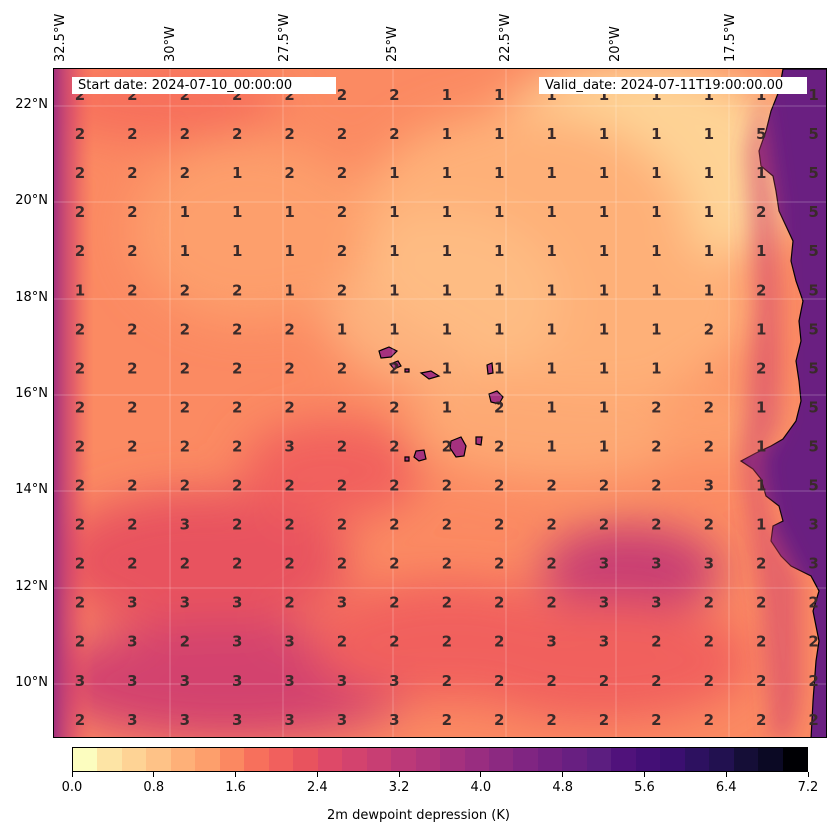 Image resolution: width=837 pixels, height=836 pixels. I want to click on lat-label: 20°N, so click(31, 200).